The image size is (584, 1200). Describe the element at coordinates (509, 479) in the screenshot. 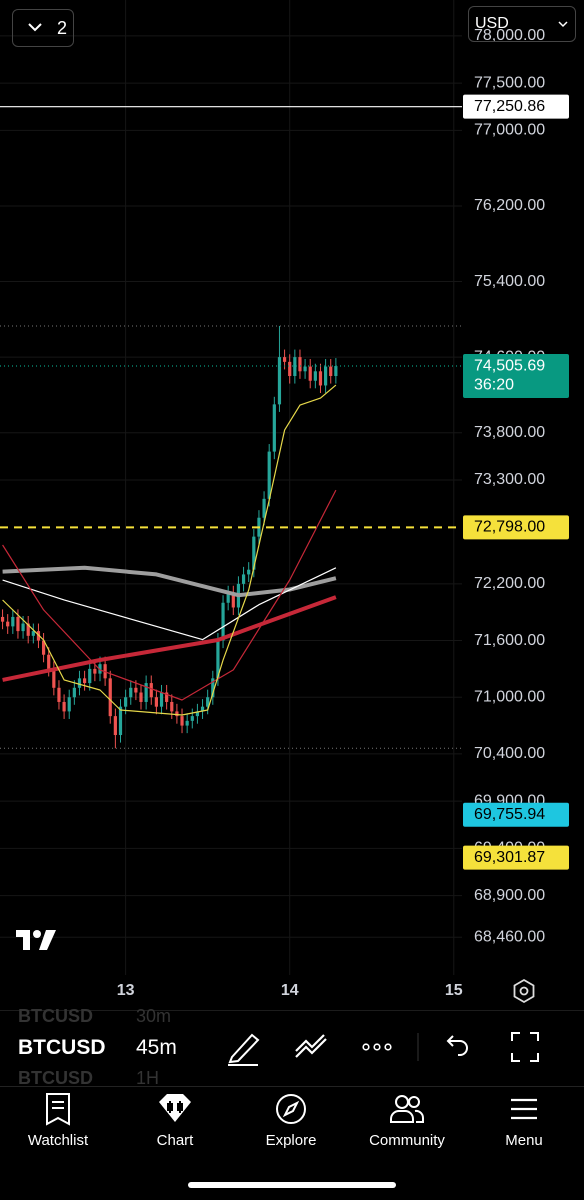

I see `y-tick-label: 73,300.00` at that location.